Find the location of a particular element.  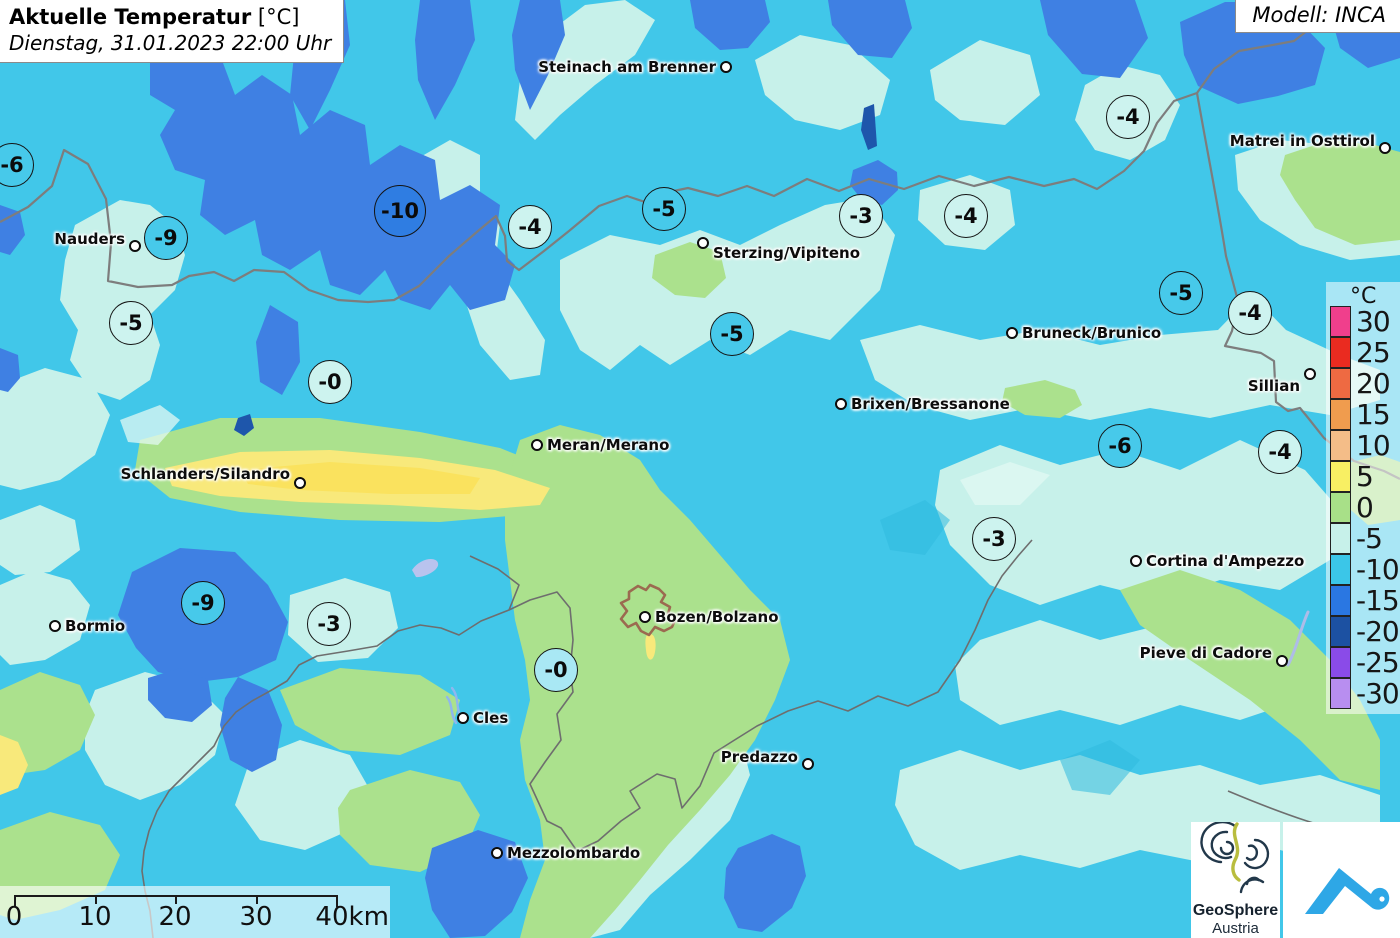

geosphere-logo: GeoSphere Austria is located at coordinates (1235, 879).